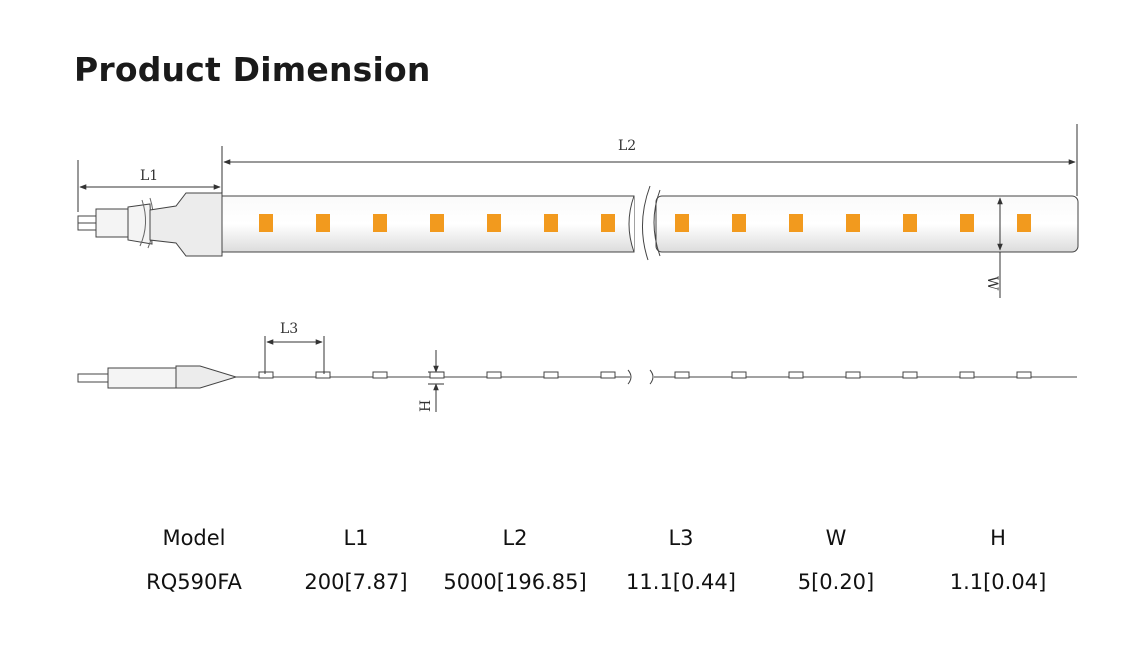  I want to click on end-cap, so click(186, 224).